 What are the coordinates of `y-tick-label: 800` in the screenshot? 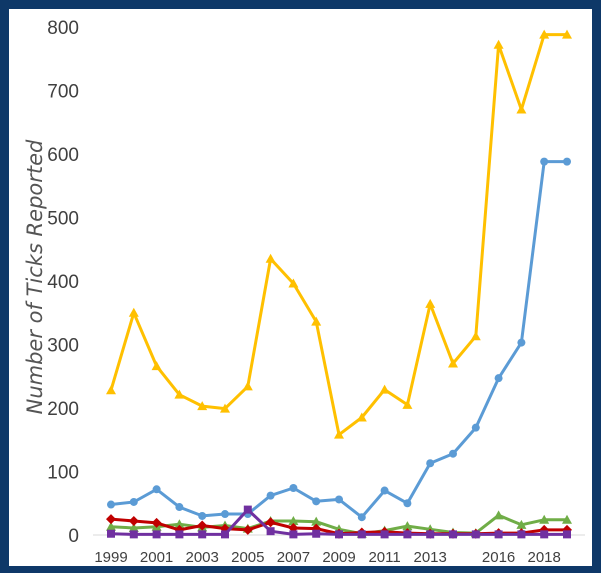 It's located at (63, 28).